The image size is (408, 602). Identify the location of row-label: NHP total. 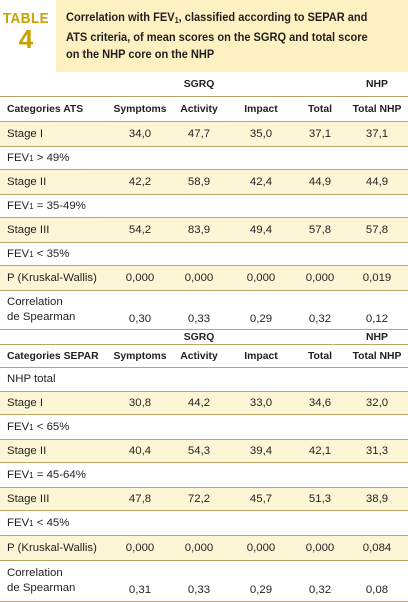
(31, 379).